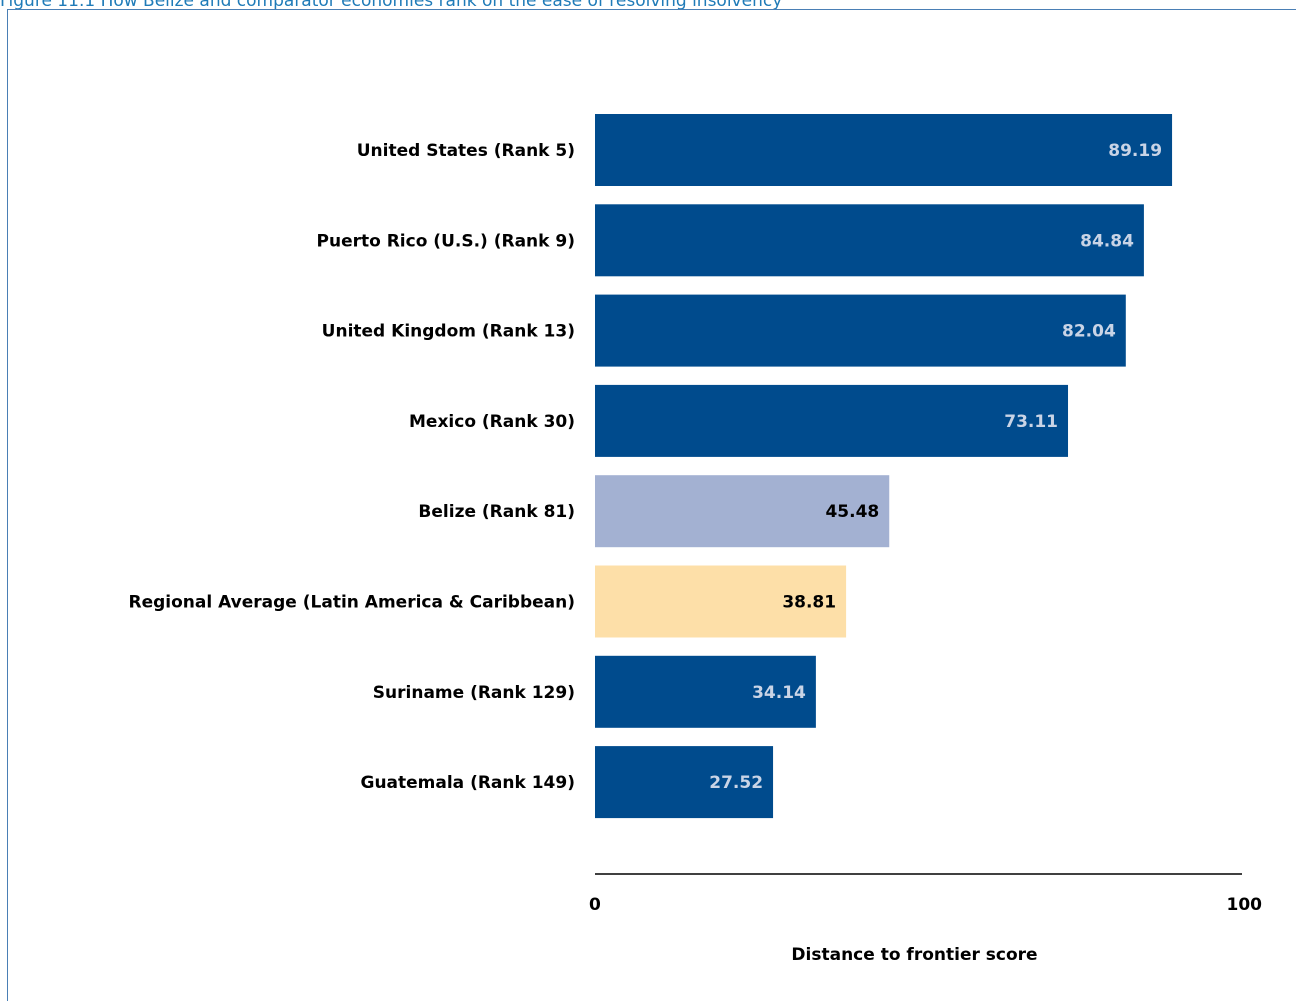  Describe the element at coordinates (779, 693) in the screenshot. I see `value-label-6: 34.14` at that location.